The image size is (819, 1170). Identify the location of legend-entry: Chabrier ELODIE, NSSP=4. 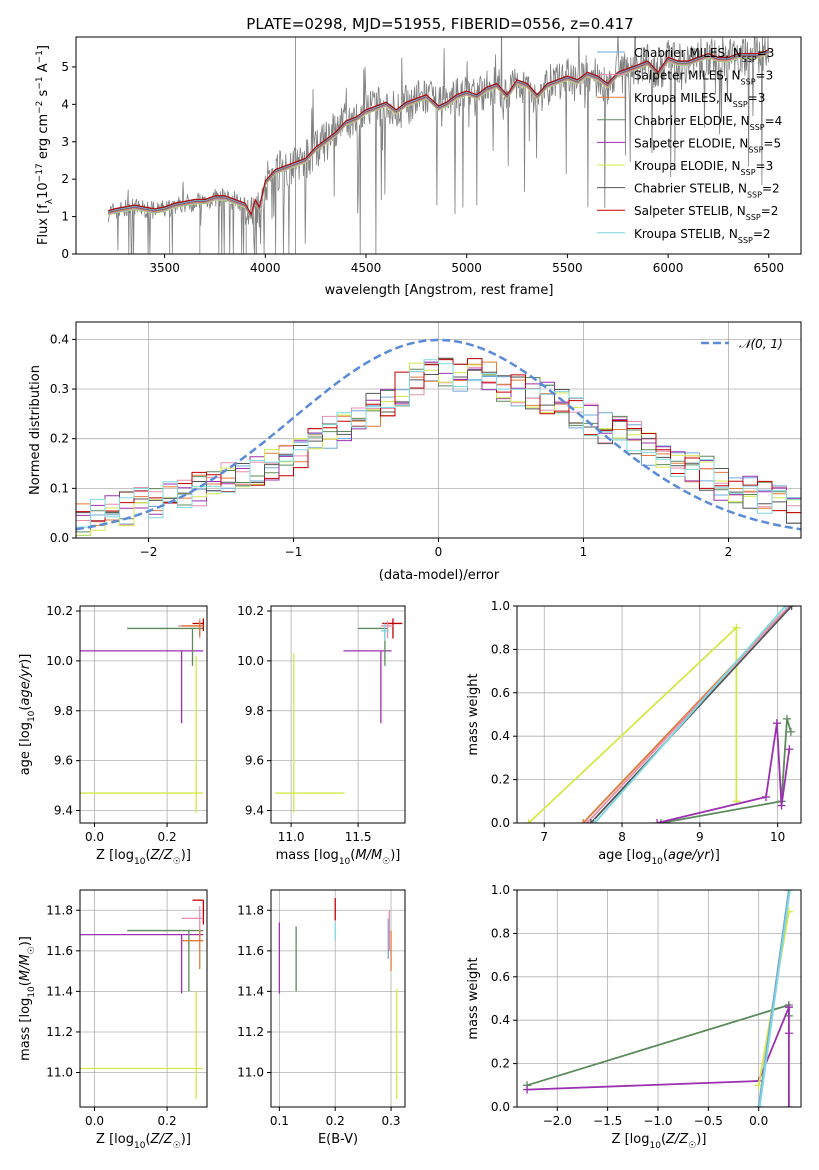
(708, 123).